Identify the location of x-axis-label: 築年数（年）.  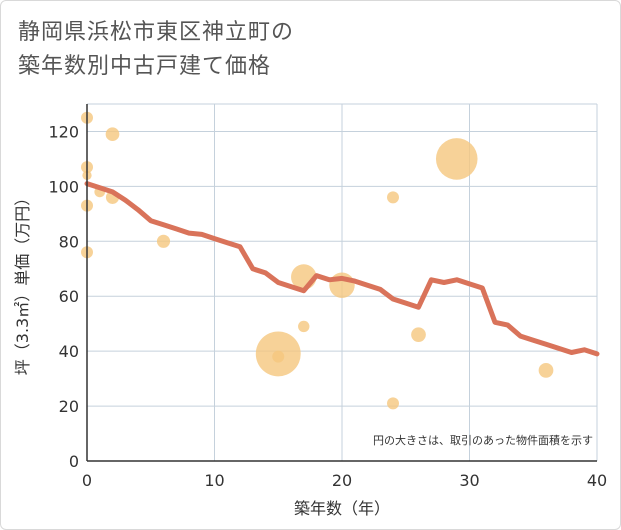
(342, 508).